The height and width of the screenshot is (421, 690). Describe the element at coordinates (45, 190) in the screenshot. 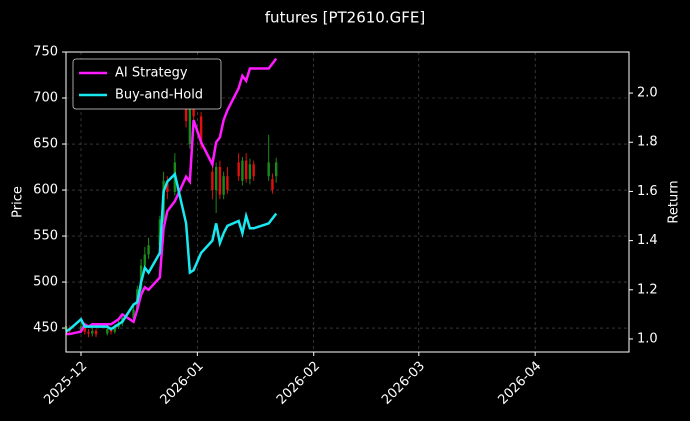

I see `y-tick-label: 600` at that location.